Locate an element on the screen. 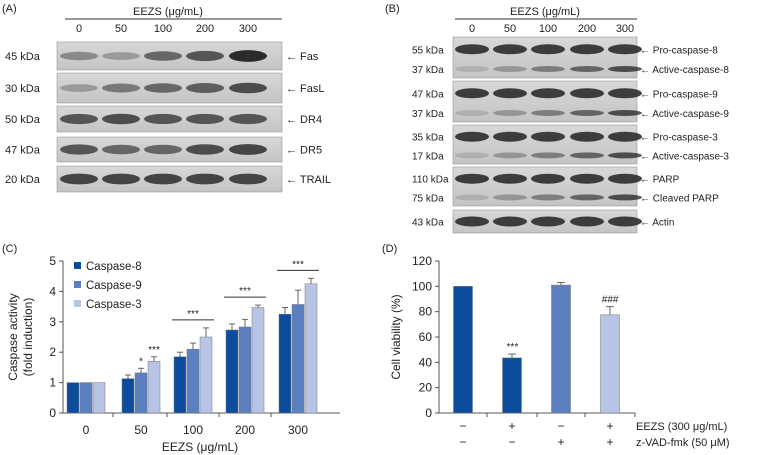 The image size is (767, 455). lane-label: 100 is located at coordinates (163, 29).